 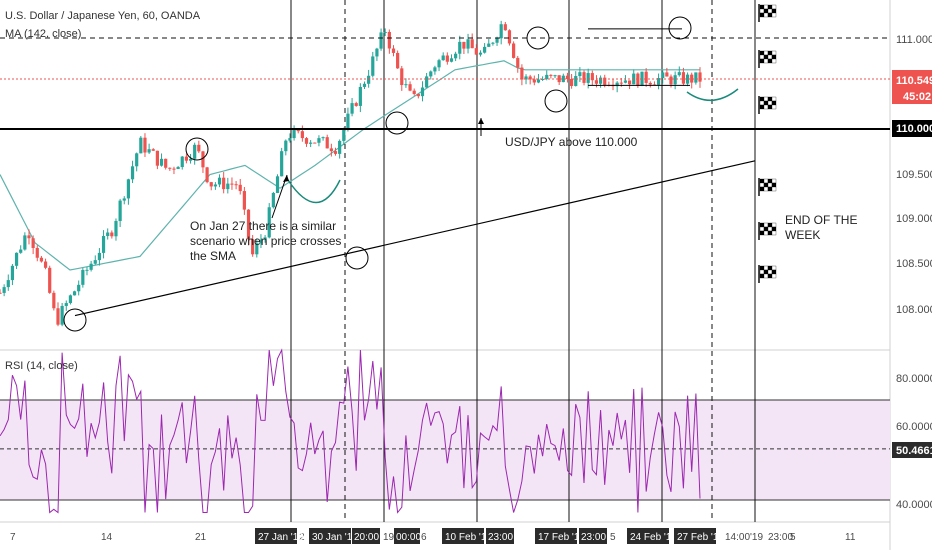 I want to click on scenario-arrowhead, so click(x=286, y=178).